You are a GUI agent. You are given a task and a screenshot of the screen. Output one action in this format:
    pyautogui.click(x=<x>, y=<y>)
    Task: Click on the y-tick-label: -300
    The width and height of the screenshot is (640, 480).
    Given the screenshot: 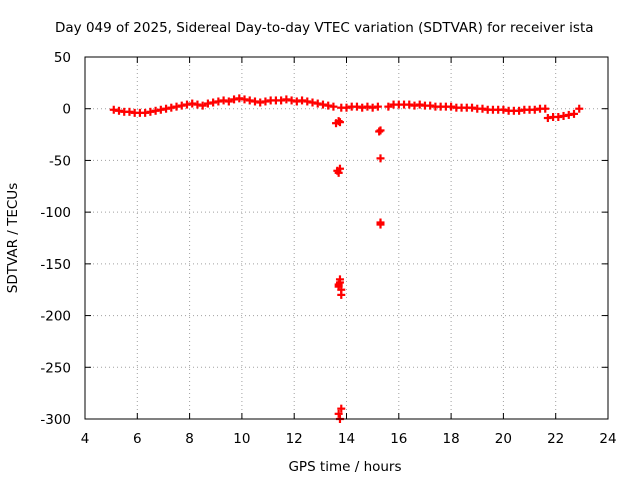 What is the action you would take?
    pyautogui.click(x=55, y=420)
    